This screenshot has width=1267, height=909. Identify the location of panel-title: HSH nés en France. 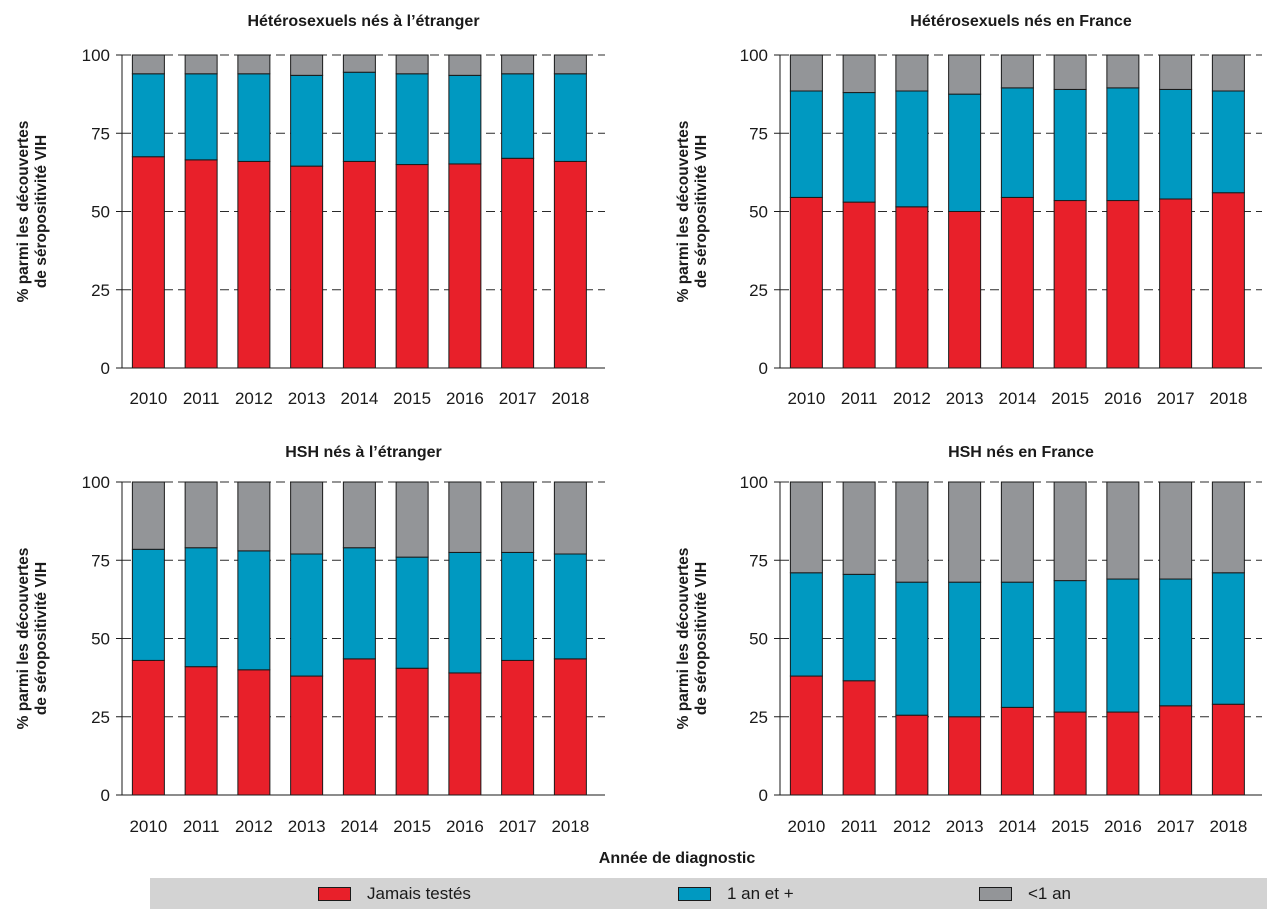
(1021, 452).